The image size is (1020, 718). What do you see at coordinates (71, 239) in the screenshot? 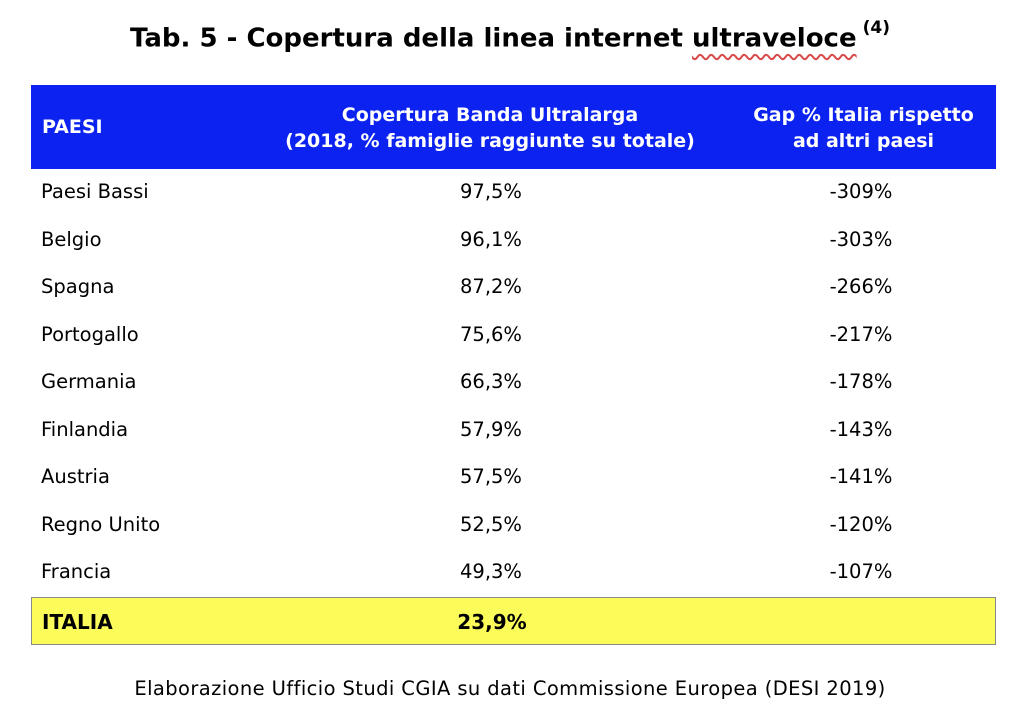
I see `country-cell: Belgio` at bounding box center [71, 239].